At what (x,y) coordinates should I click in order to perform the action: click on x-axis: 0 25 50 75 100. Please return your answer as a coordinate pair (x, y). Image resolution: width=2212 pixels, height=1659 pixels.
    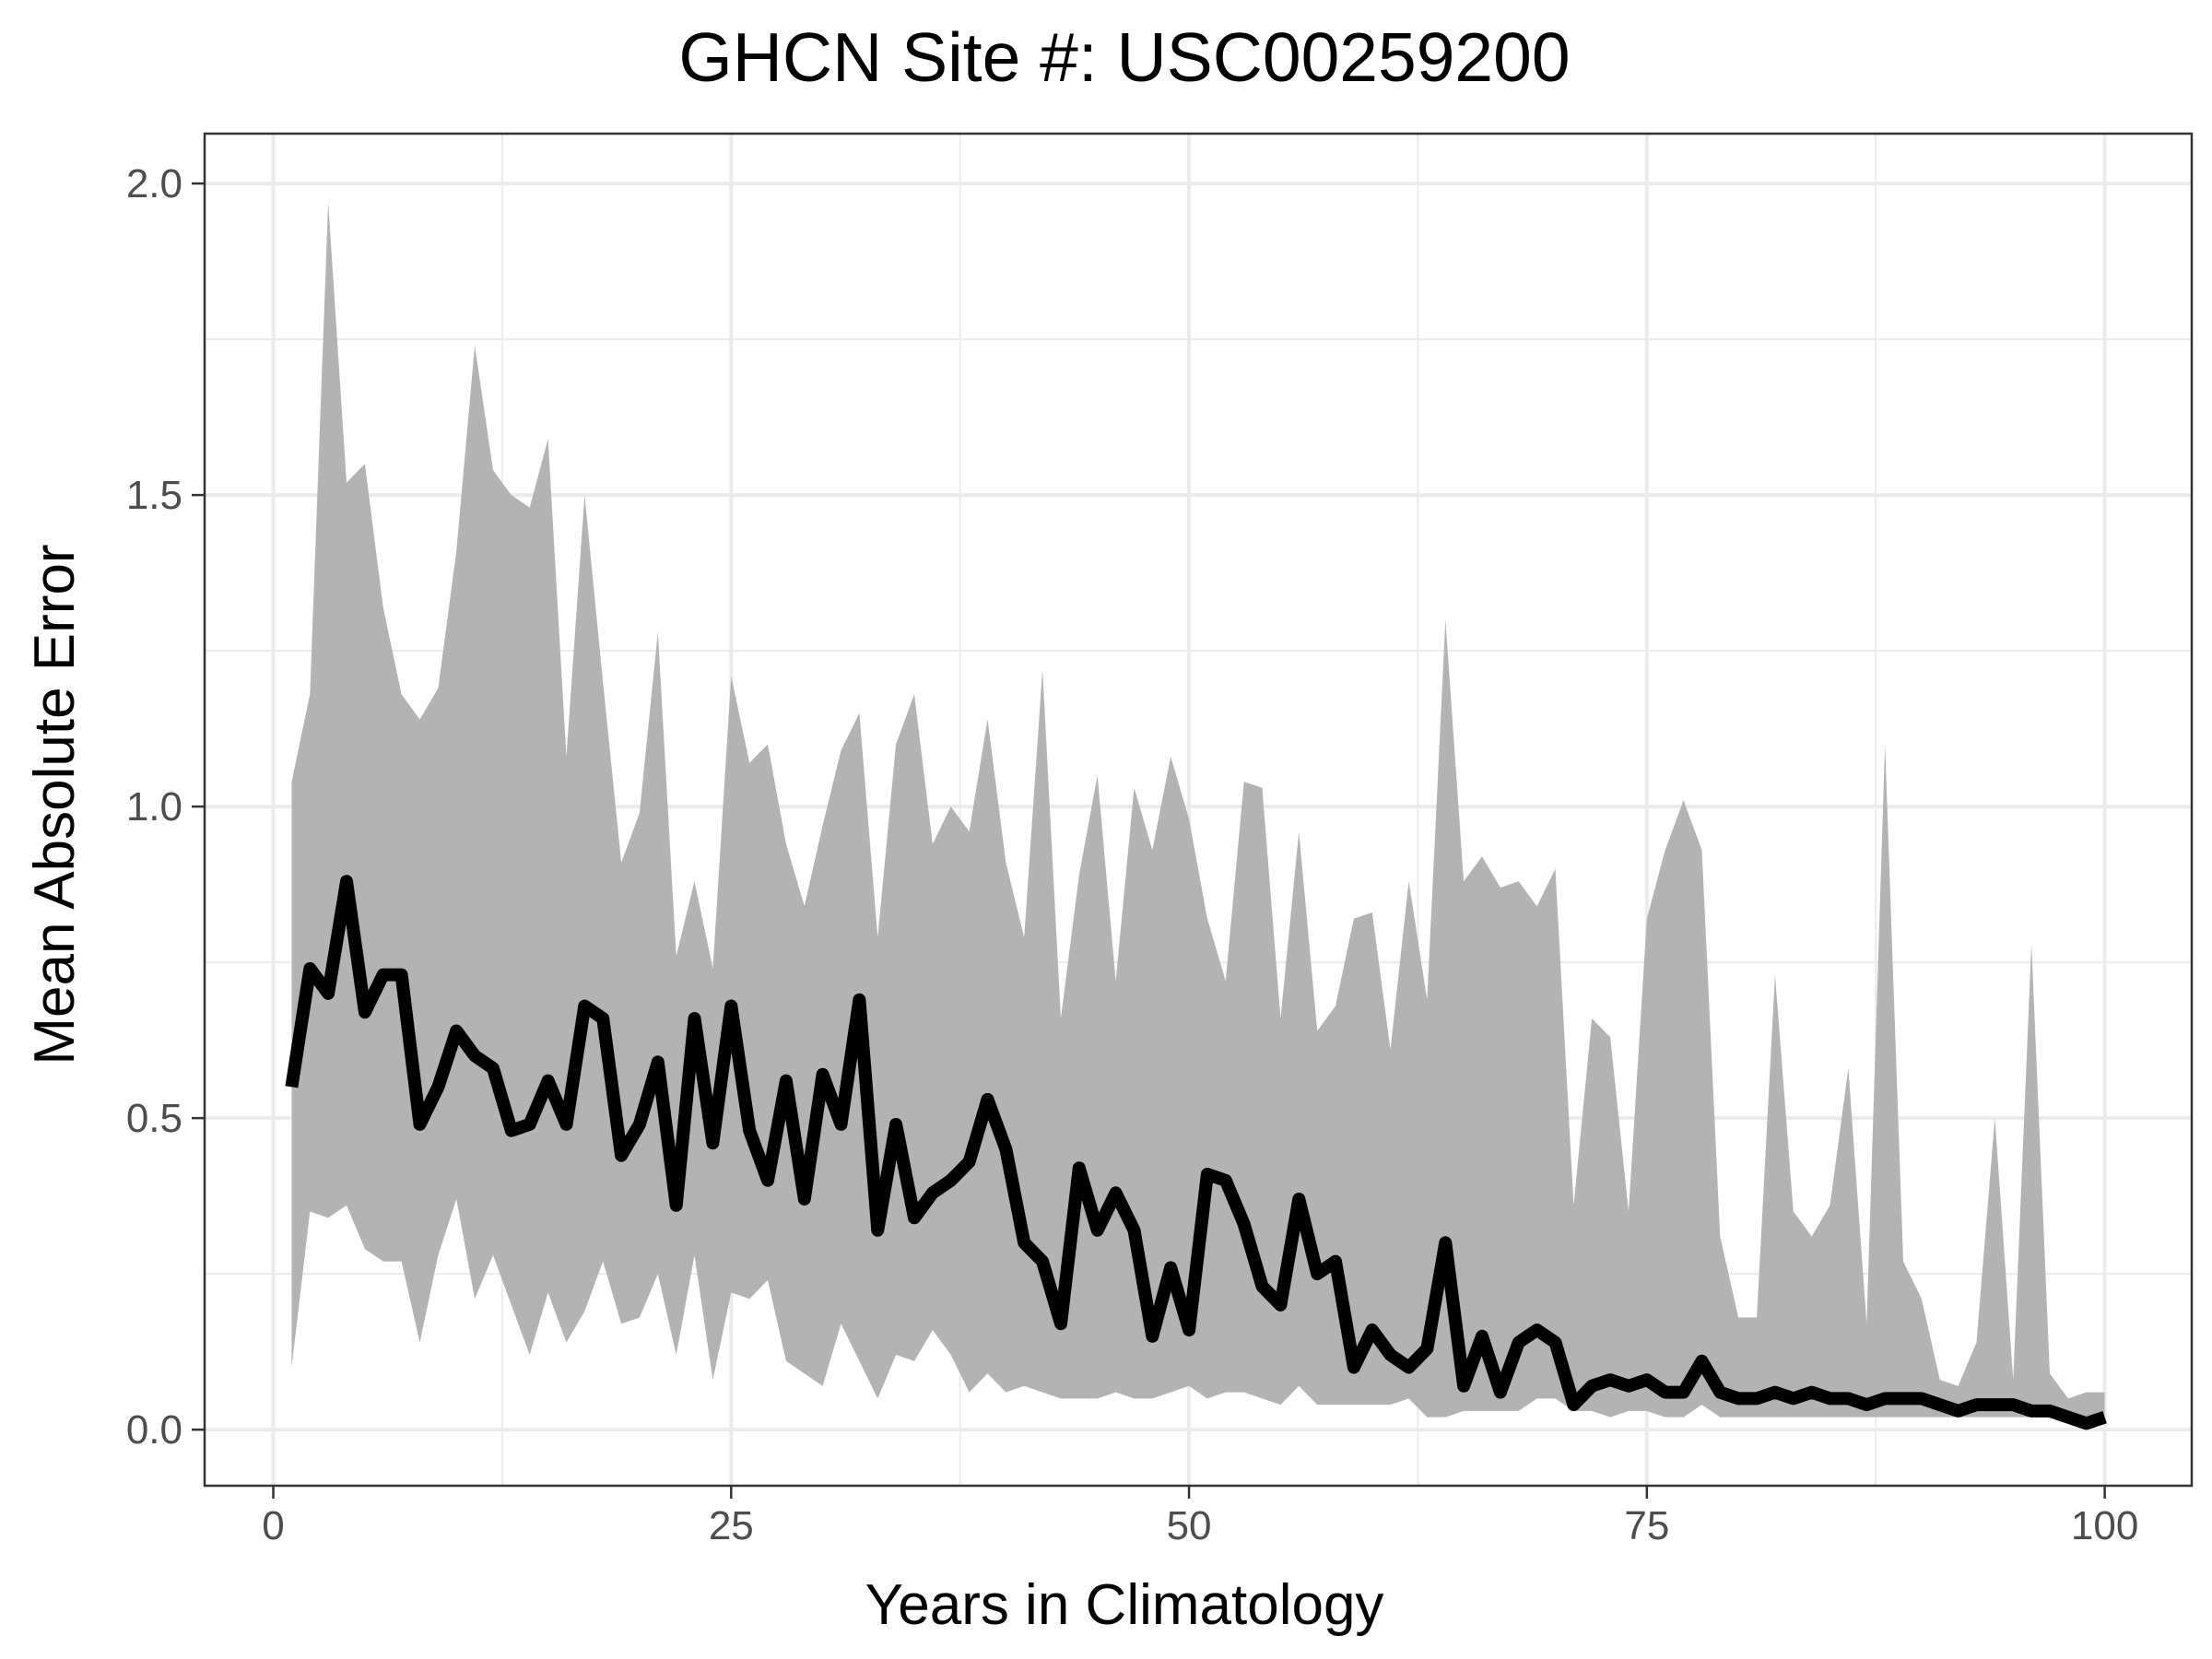
    Looking at the image, I should click on (1200, 1517).